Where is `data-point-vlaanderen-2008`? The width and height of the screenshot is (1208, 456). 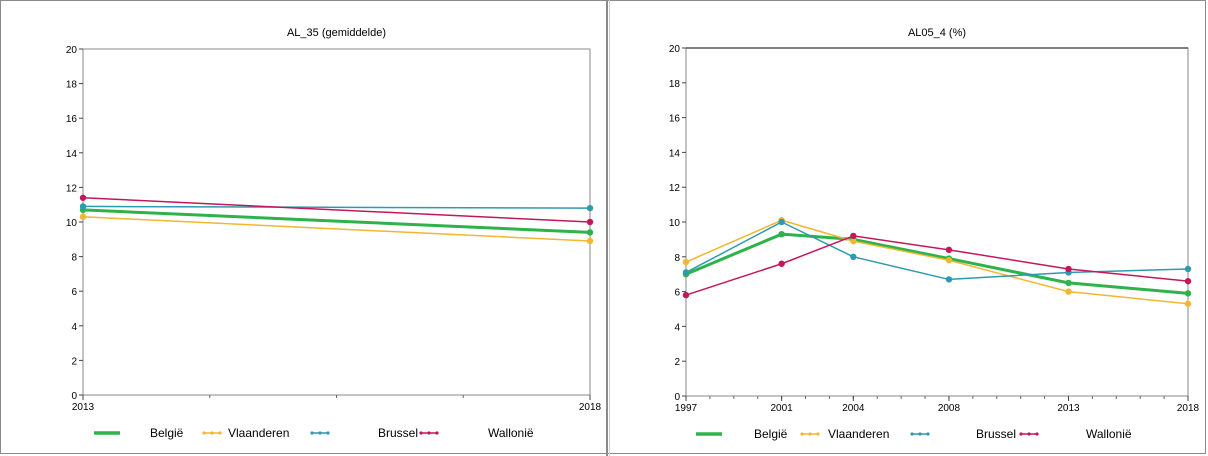 data-point-vlaanderen-2008 is located at coordinates (949, 260).